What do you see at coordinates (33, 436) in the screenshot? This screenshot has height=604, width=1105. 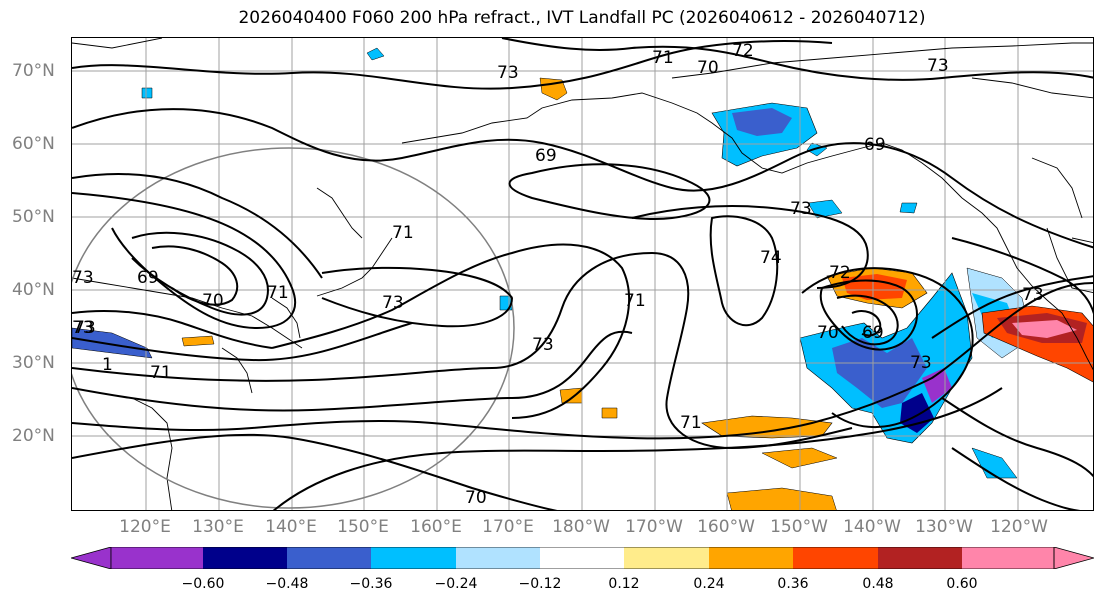 I see `lat-label-20n: 20°N` at bounding box center [33, 436].